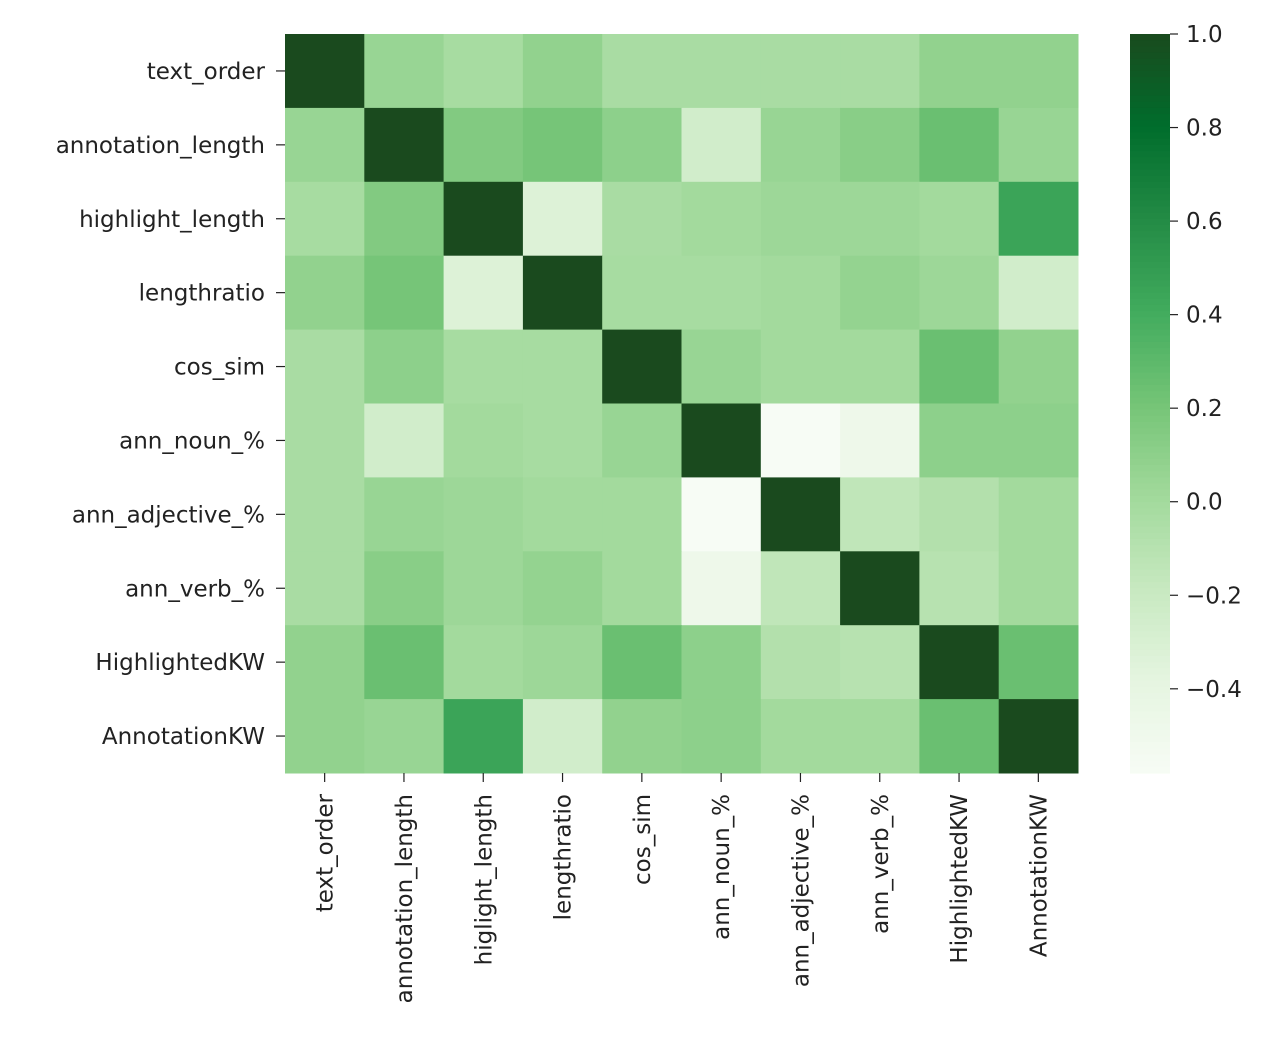 The image size is (1272, 1056). What do you see at coordinates (484, 879) in the screenshot?
I see `x-tick-label: higlight_length` at bounding box center [484, 879].